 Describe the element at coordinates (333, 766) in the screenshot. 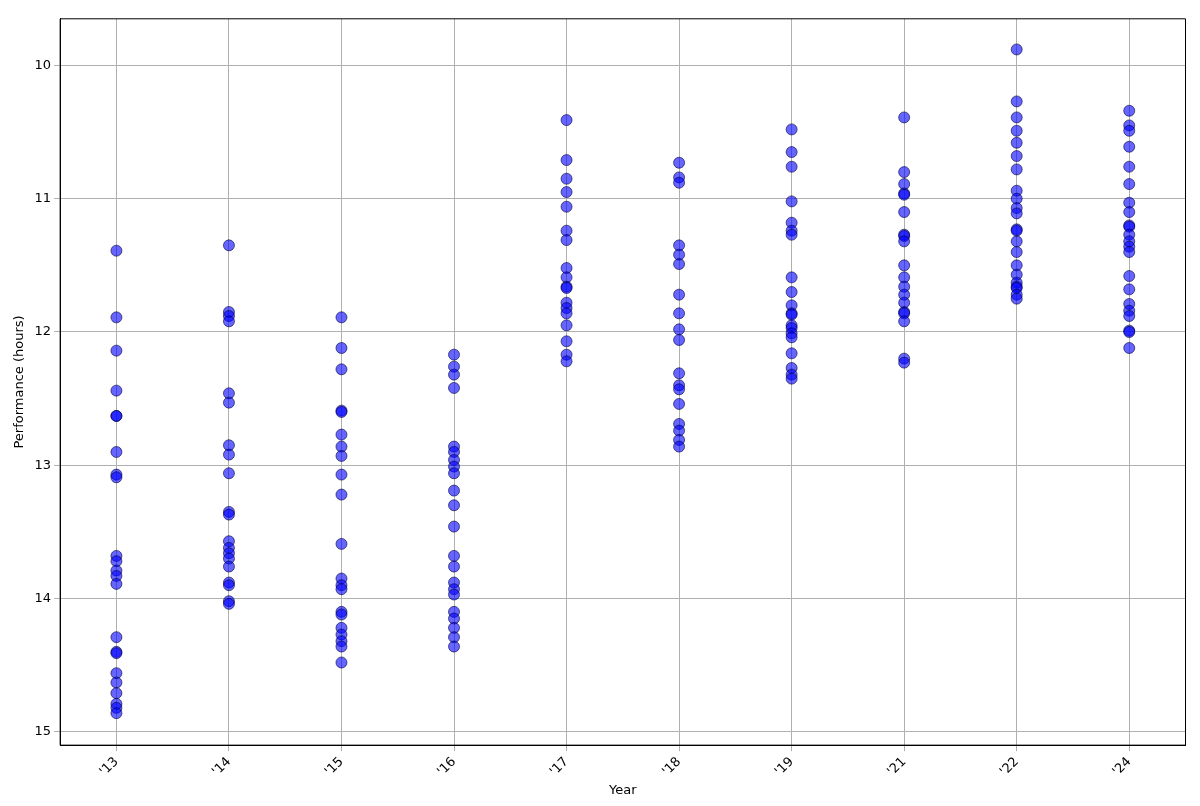

I see `x-tick-label: '15` at that location.